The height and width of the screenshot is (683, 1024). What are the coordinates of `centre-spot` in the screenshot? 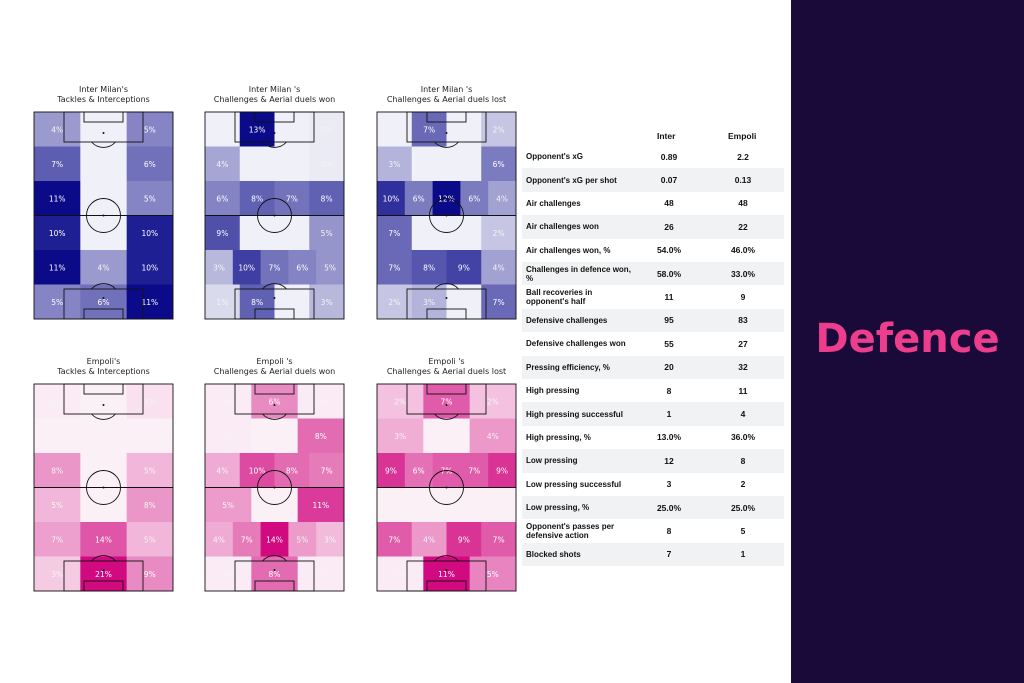 It's located at (446, 487).